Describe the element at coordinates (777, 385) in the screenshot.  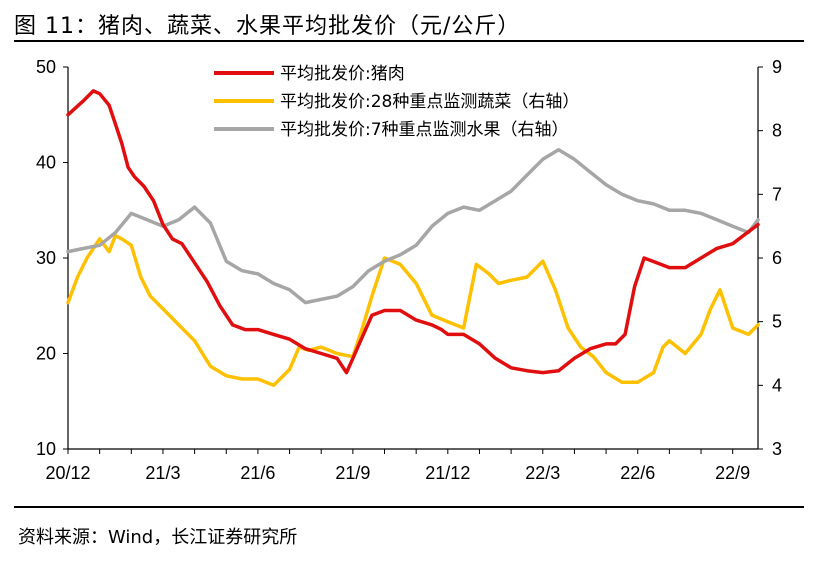
I see `right-y-tick-label: 4` at that location.